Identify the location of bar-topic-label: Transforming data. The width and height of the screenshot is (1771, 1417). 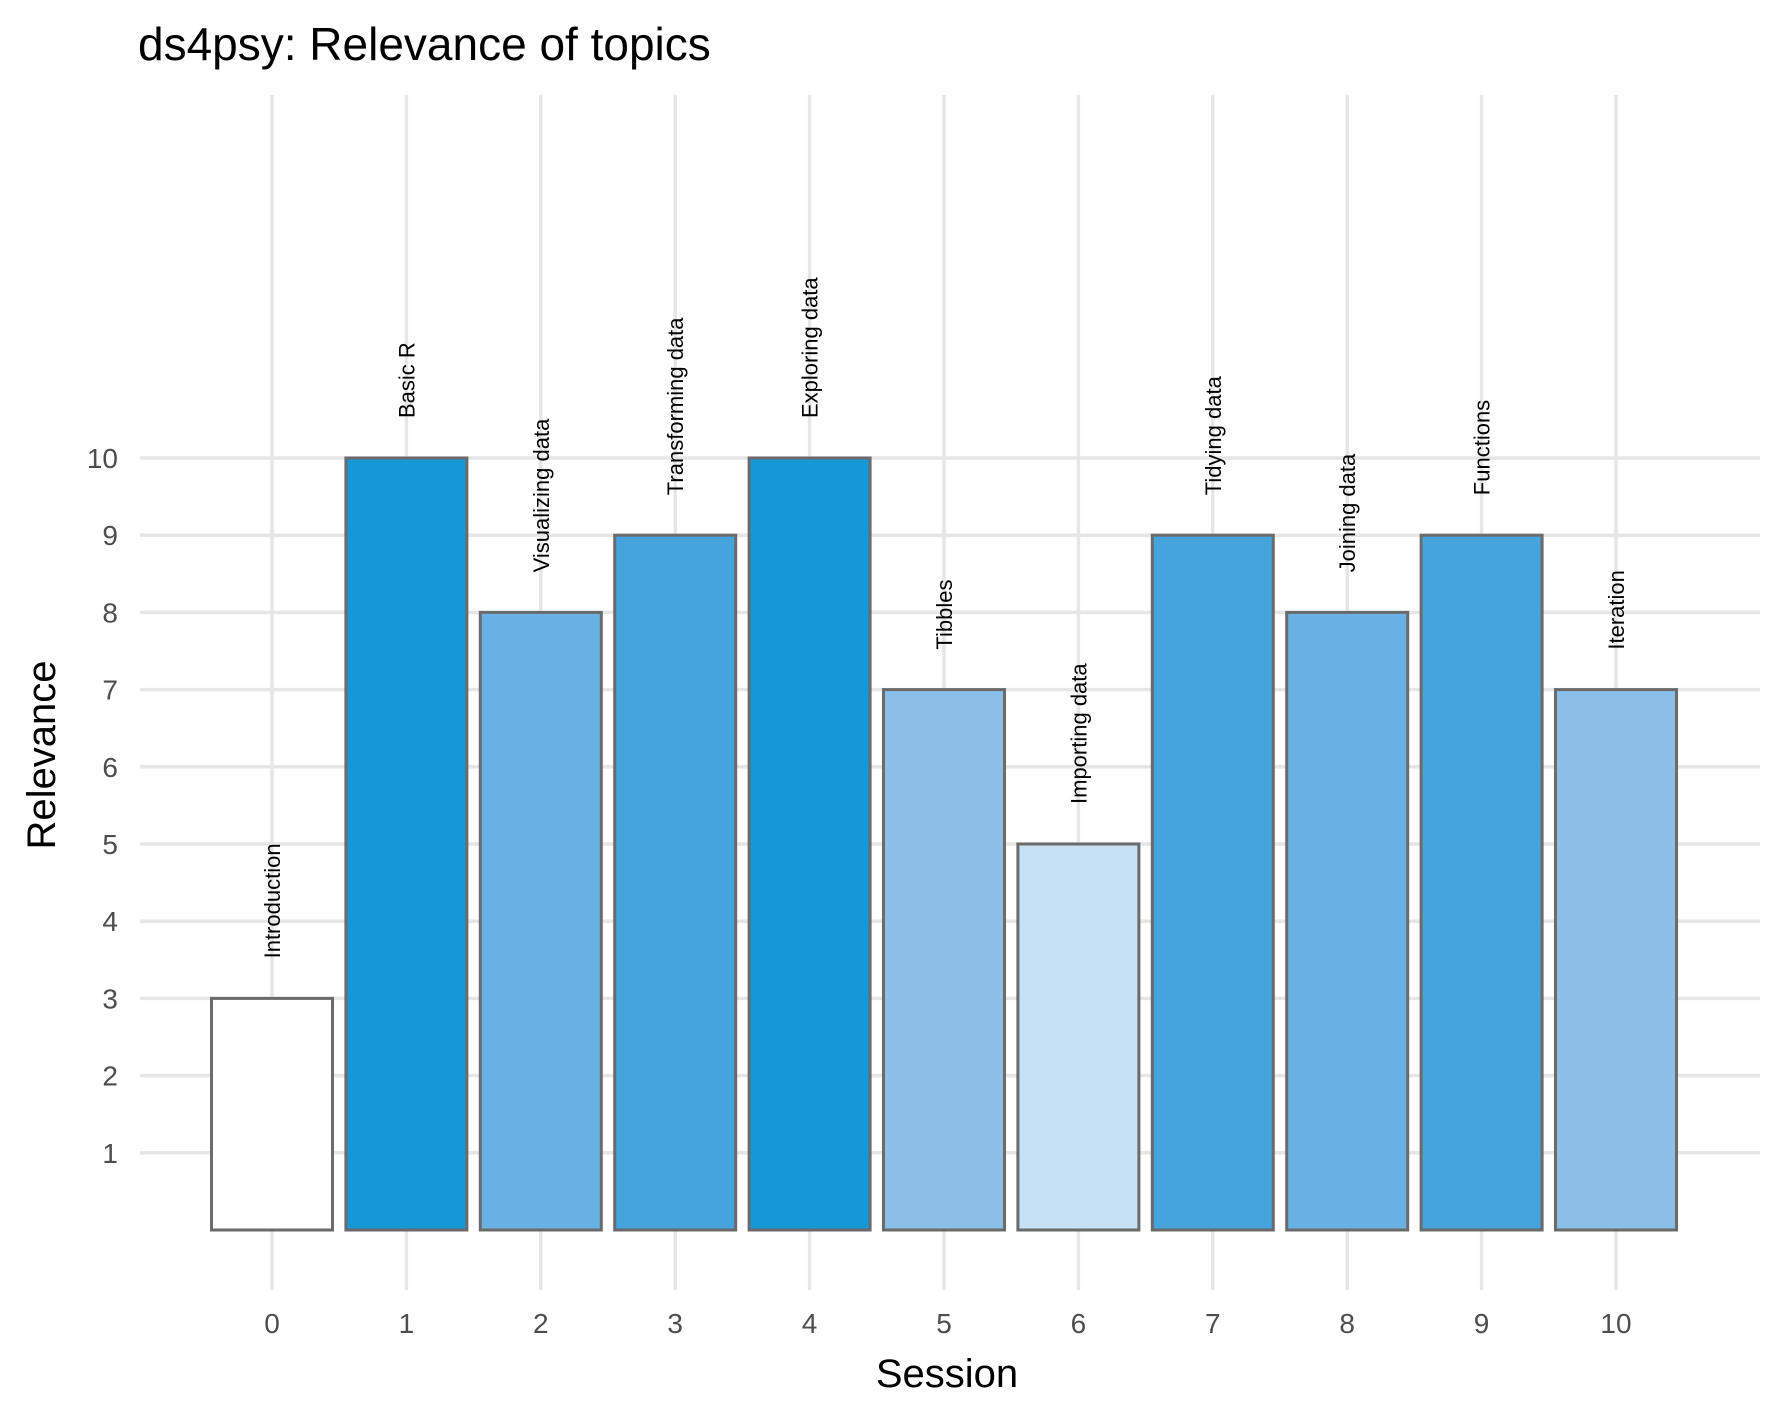
(675, 406).